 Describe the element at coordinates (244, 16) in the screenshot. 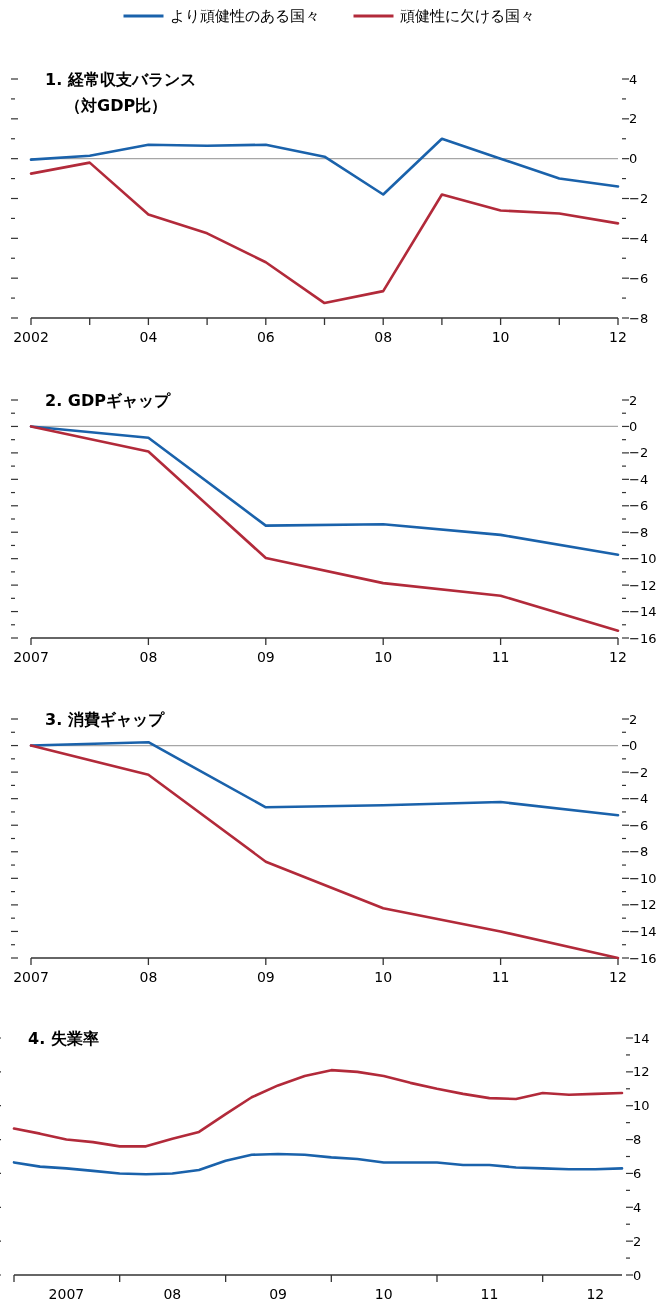

I see `legend-label: より頑健性のある国々` at that location.